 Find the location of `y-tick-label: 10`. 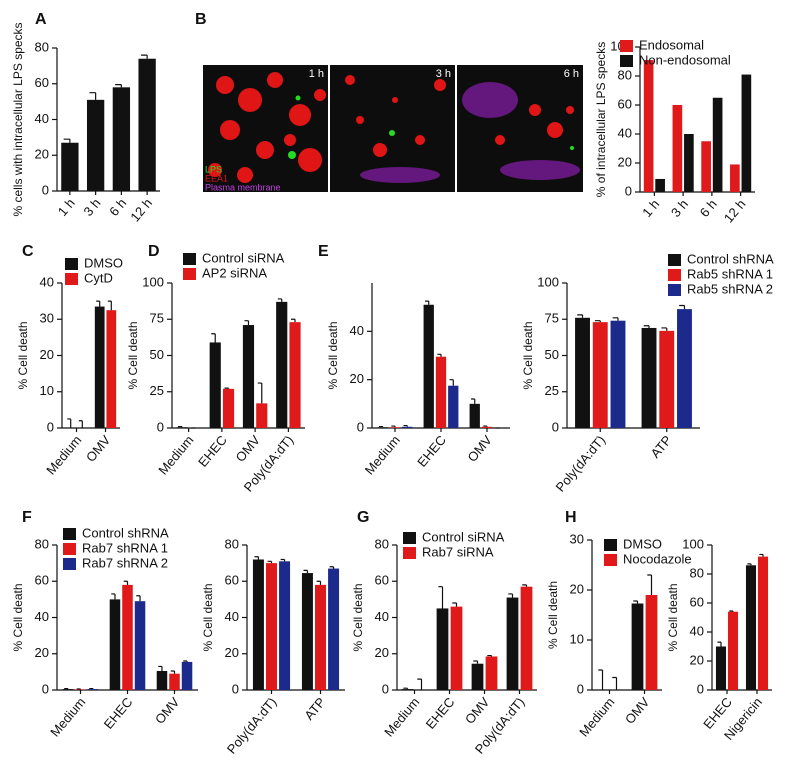

y-tick-label: 10 is located at coordinates (47, 390).